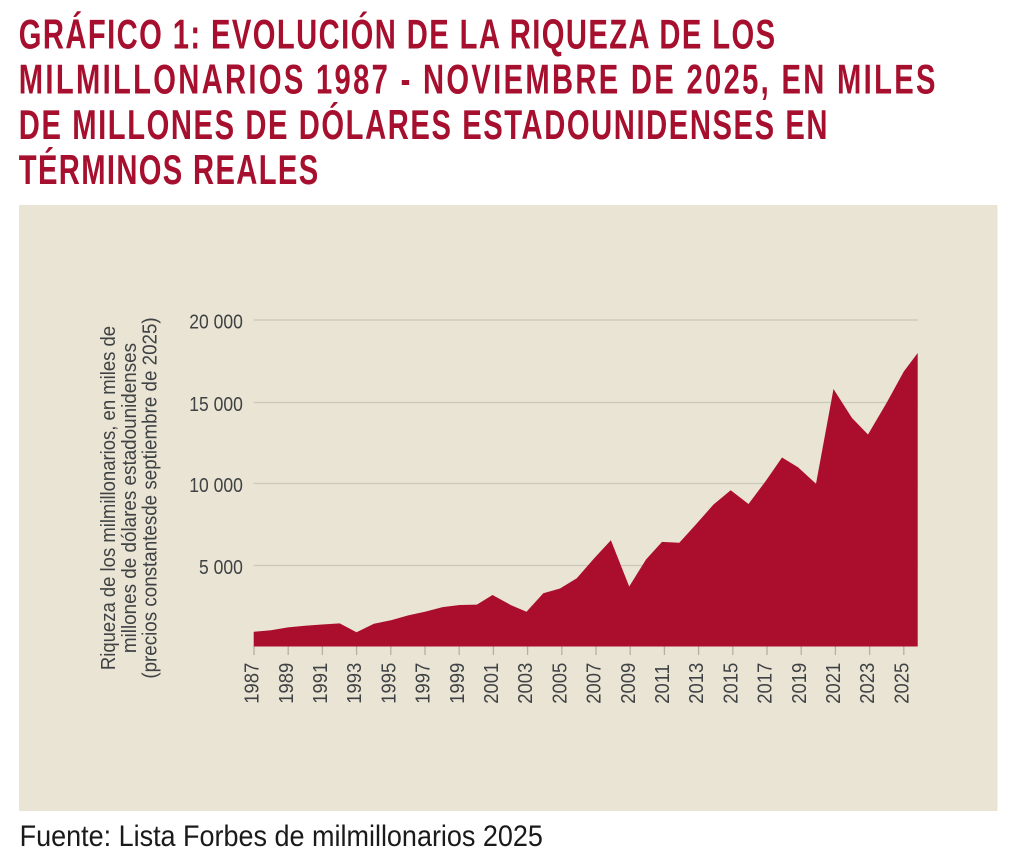 This screenshot has height=860, width=1014. Describe the element at coordinates (216, 404) in the screenshot. I see `svg-text: 15 000` at that location.